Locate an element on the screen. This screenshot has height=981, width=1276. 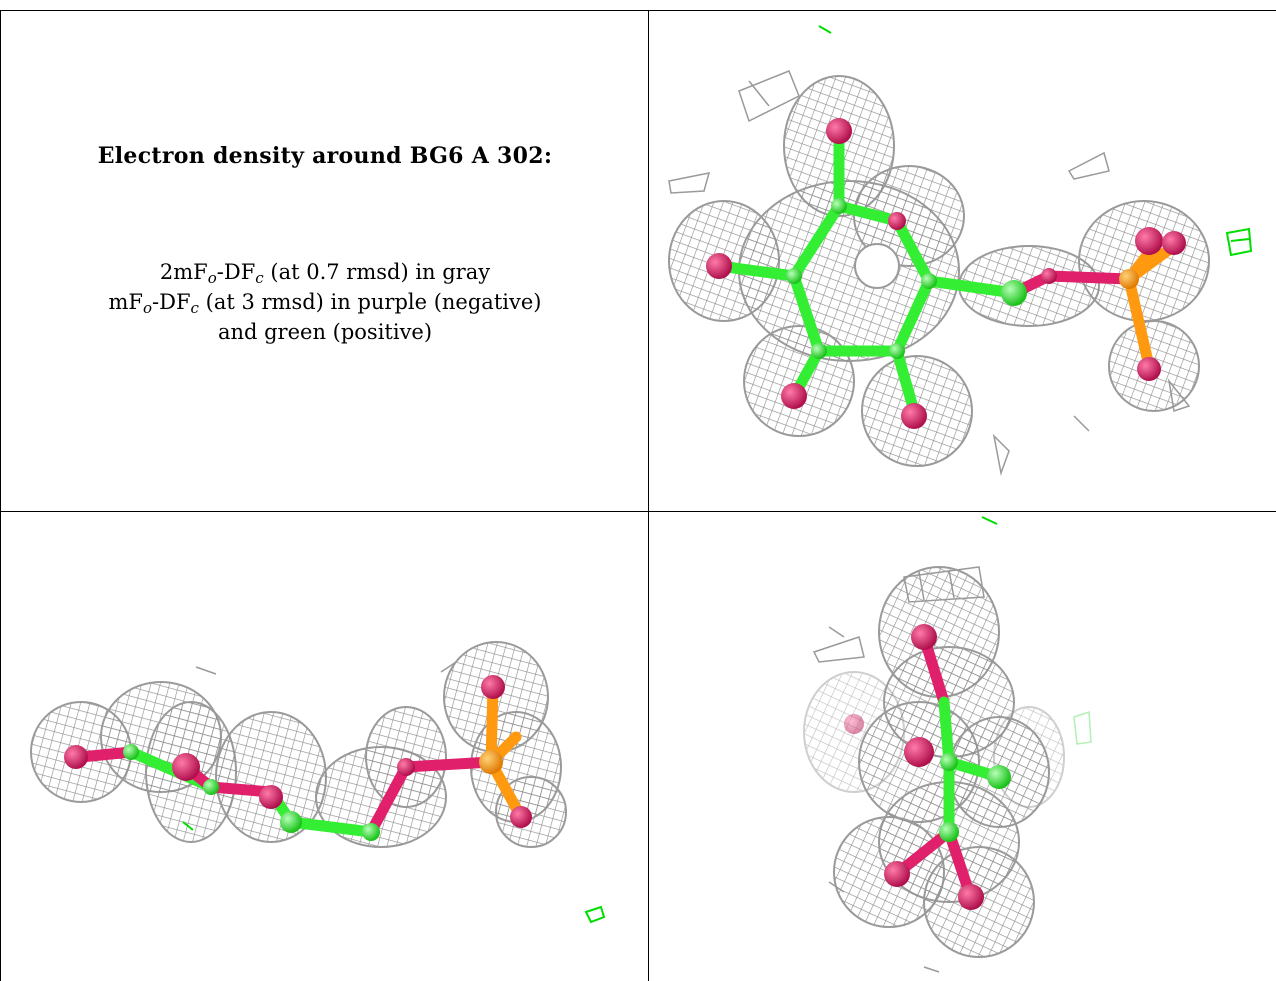
bond-sticks is located at coordinates (946, 271).